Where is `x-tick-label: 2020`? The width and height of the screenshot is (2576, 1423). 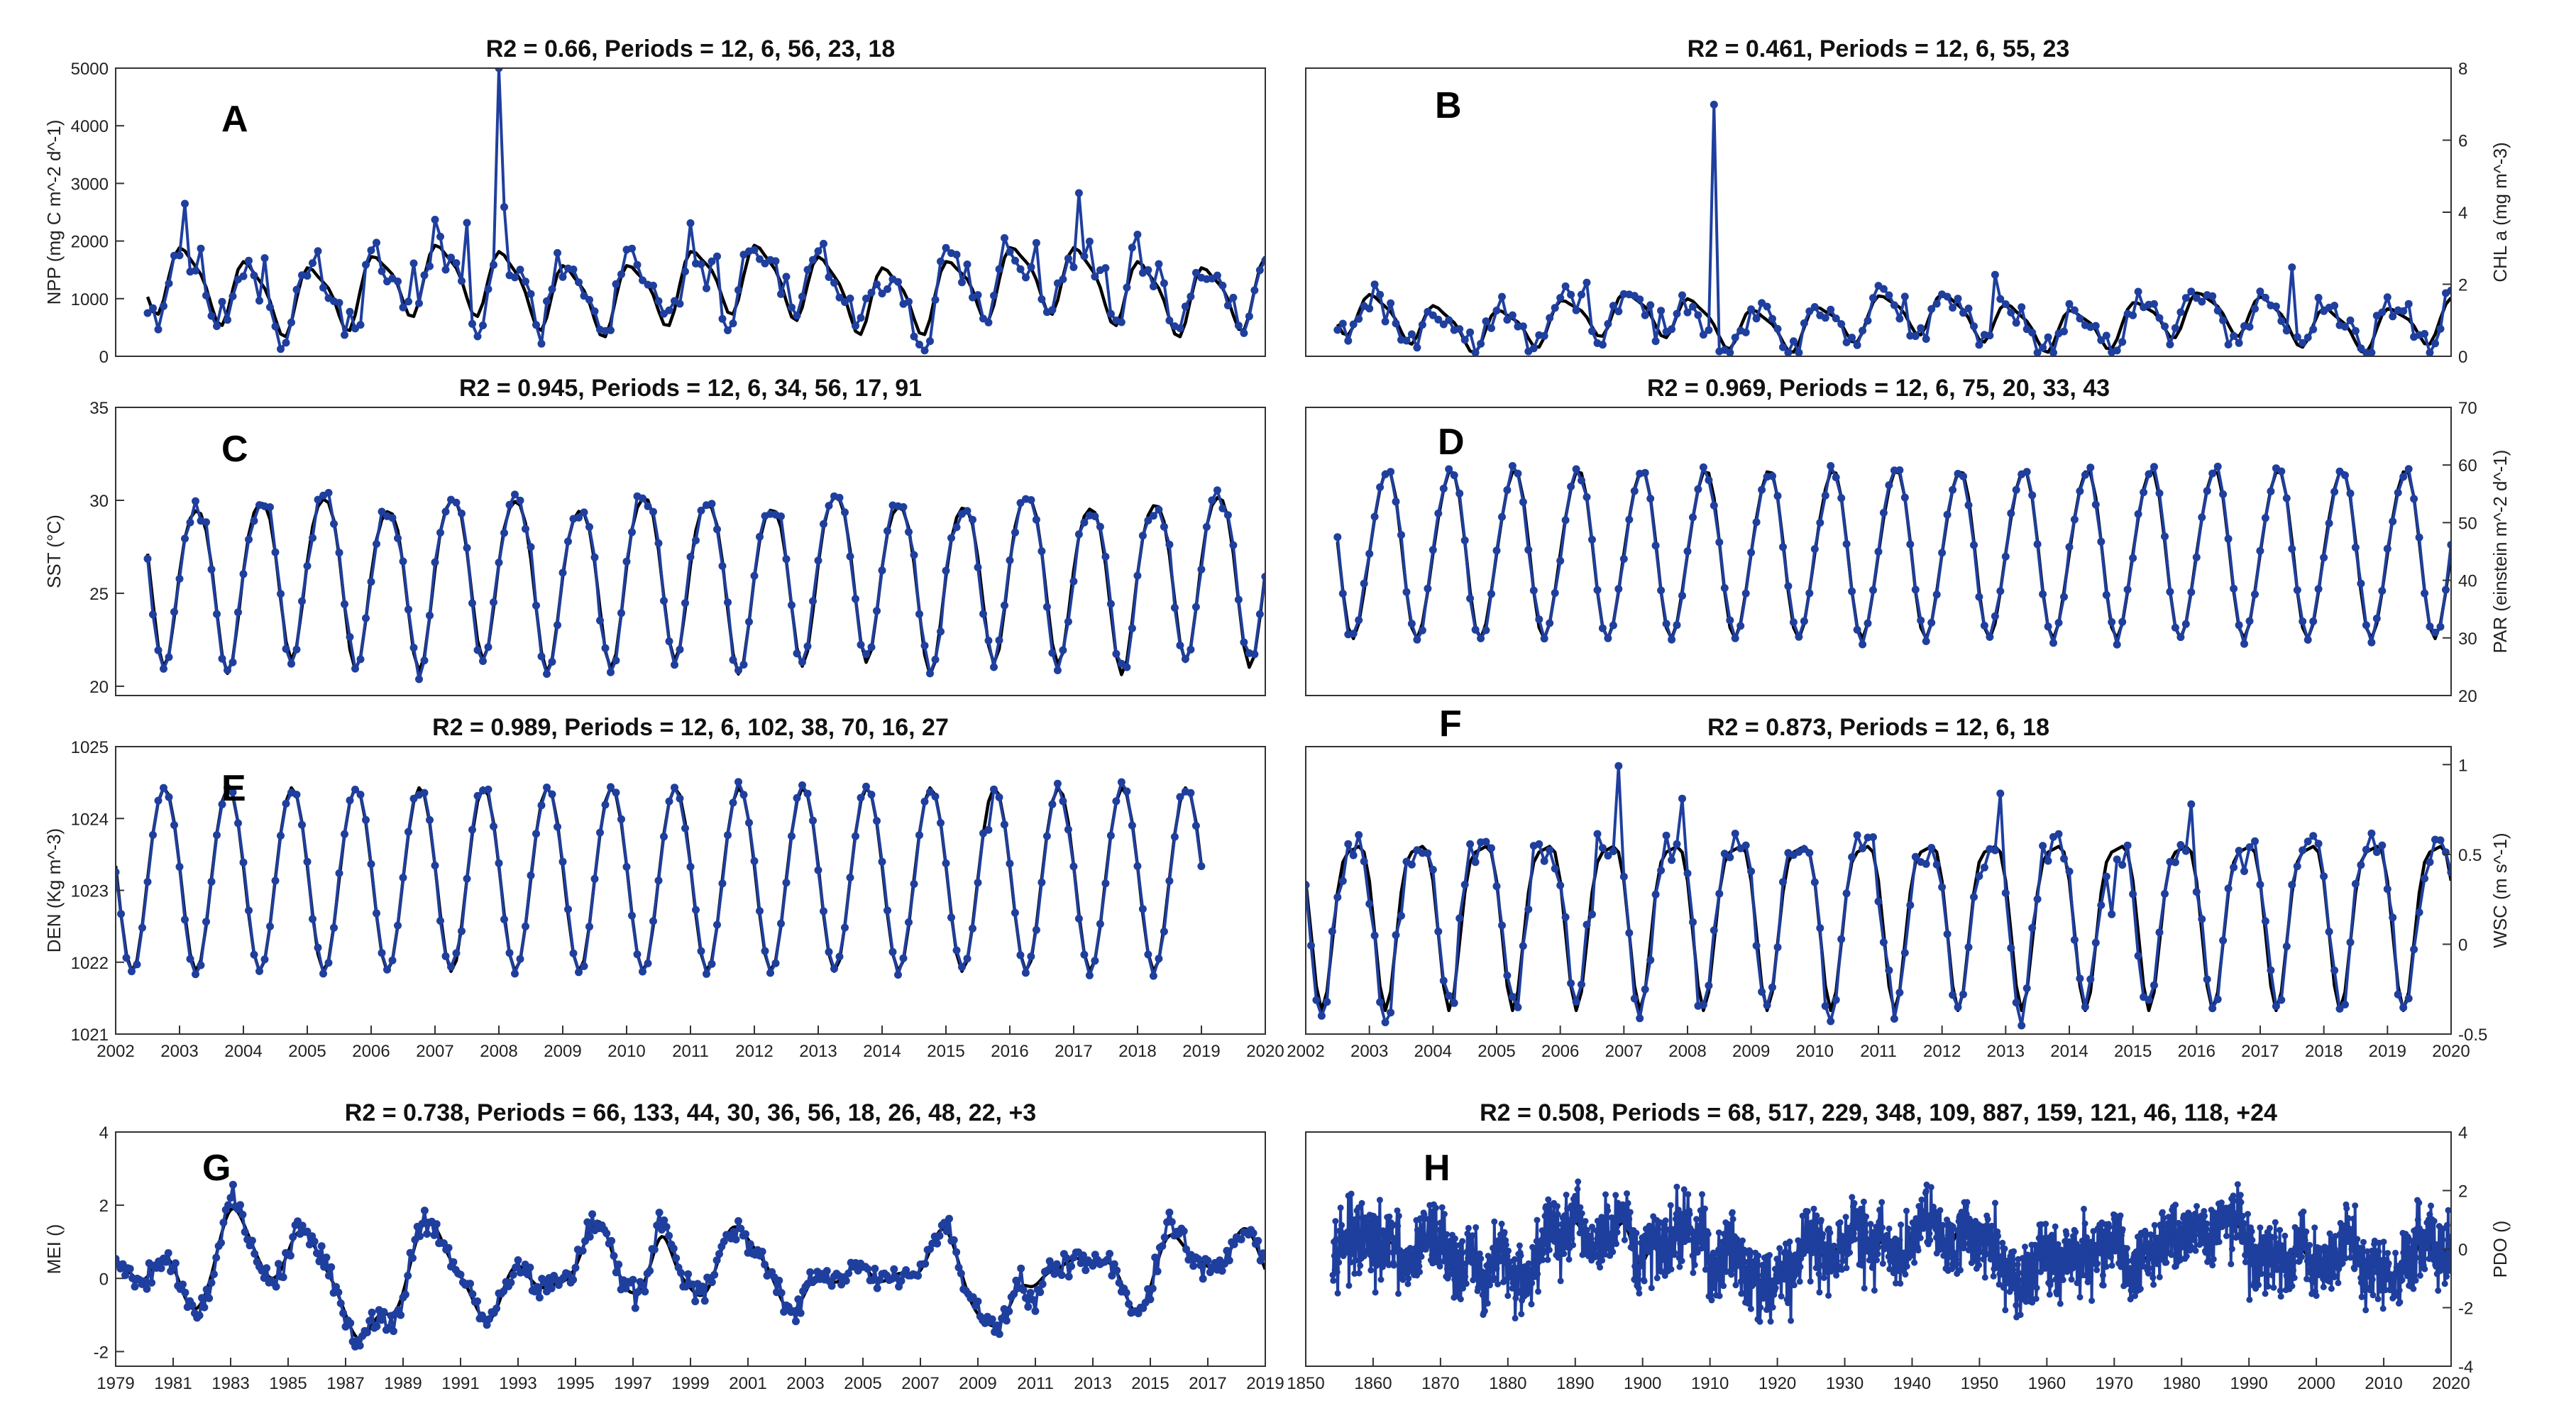 x-tick-label: 2020 is located at coordinates (2451, 1051).